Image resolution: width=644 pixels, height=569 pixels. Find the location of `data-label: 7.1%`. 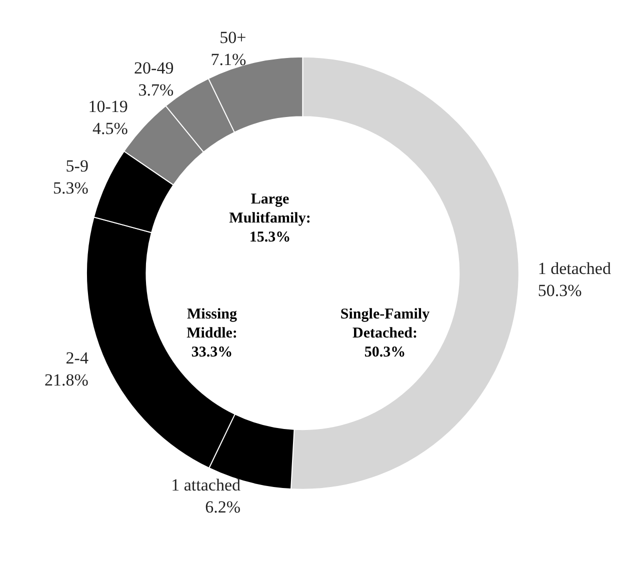

data-label: 7.1% is located at coordinates (228, 60).